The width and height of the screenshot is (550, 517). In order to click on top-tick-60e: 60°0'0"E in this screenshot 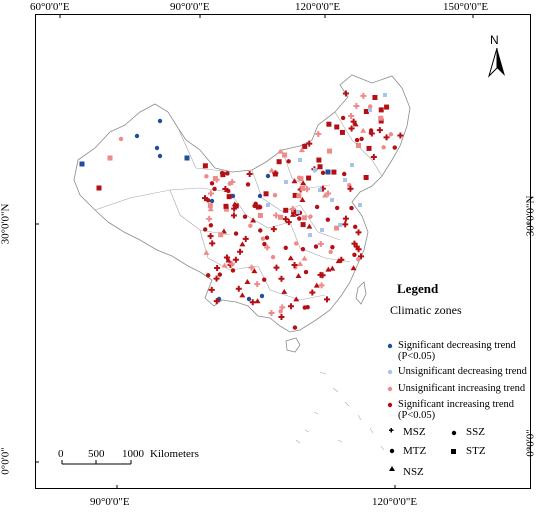, I will do `click(50, 7)`.